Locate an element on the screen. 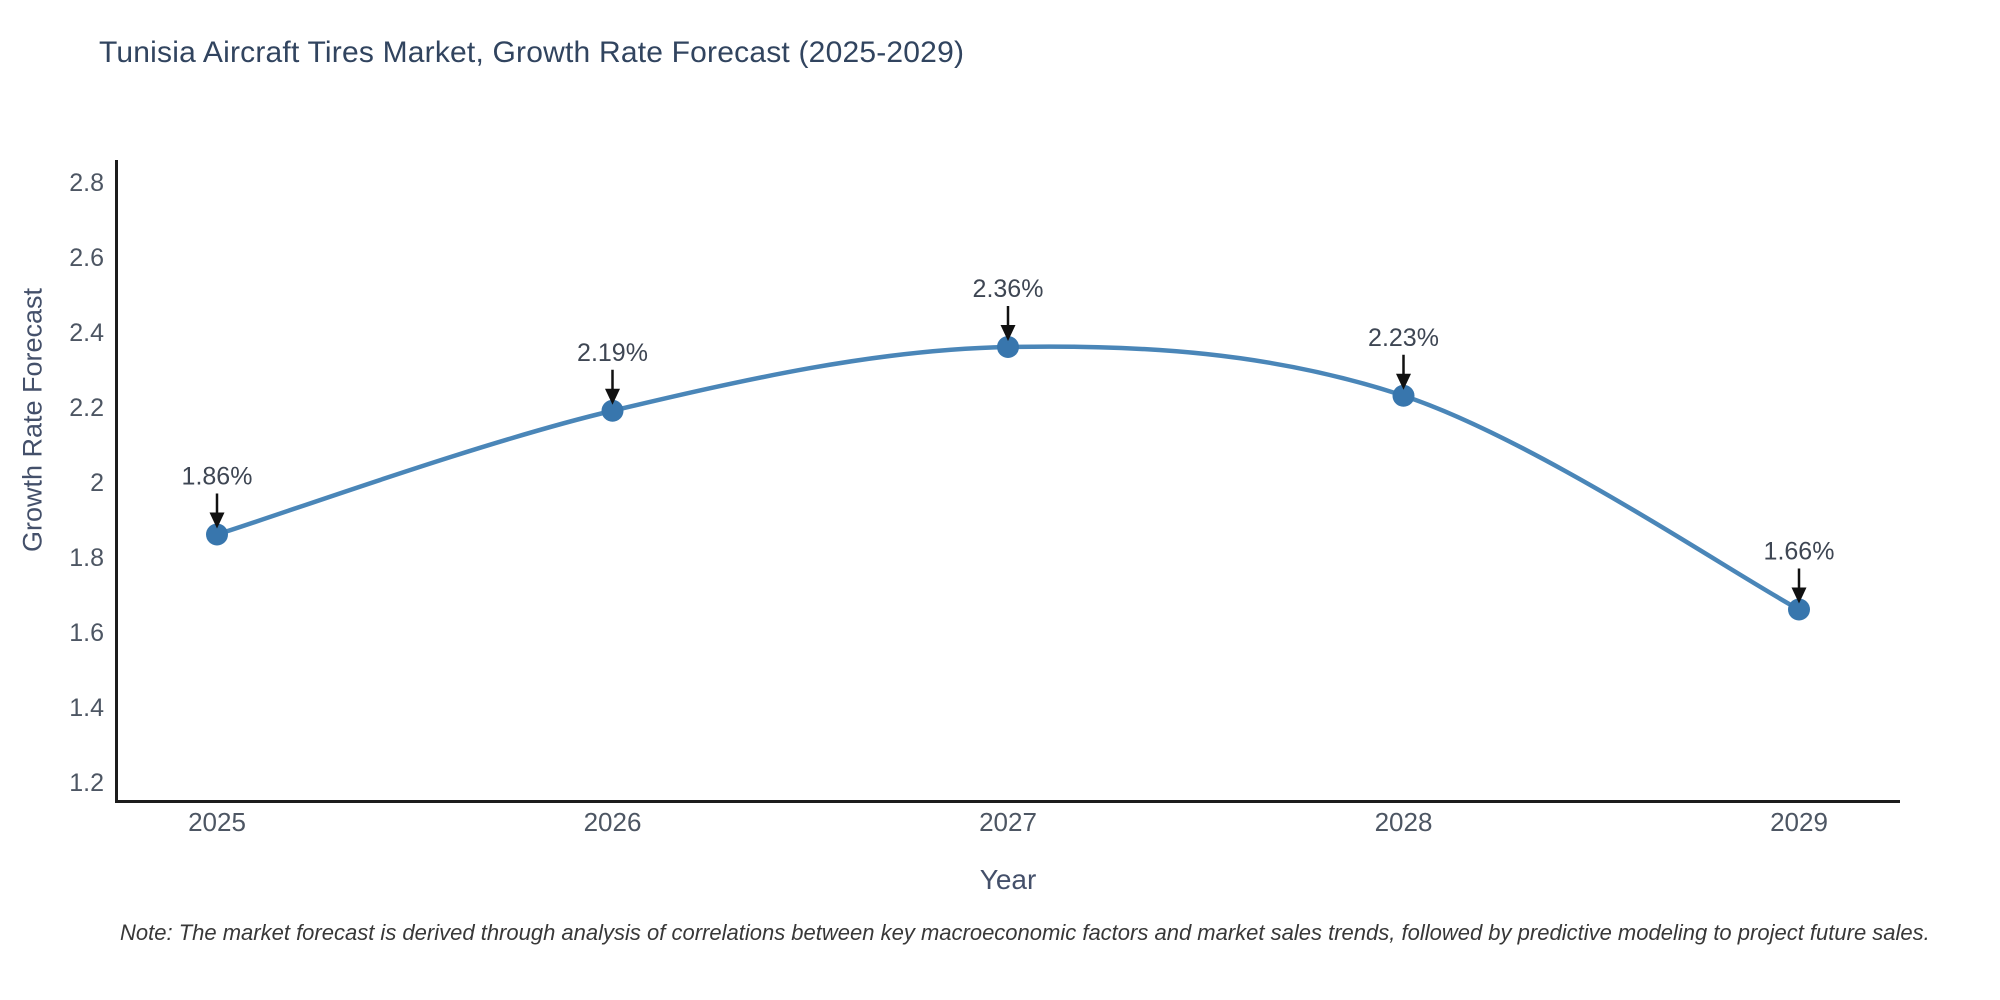  data-point-label: 2.19% is located at coordinates (612, 353).